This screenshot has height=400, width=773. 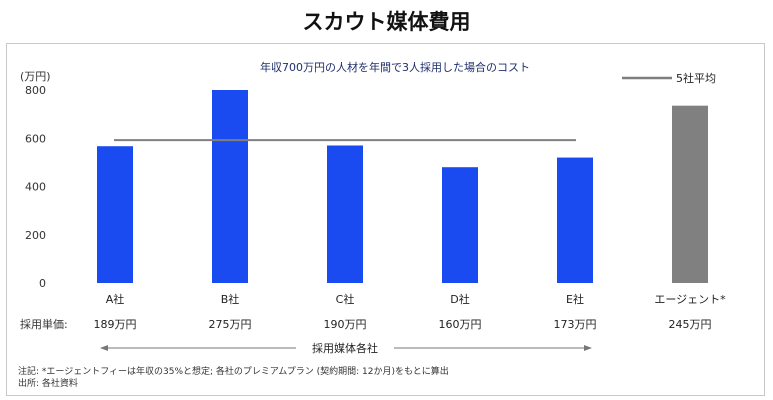 What do you see at coordinates (35, 90) in the screenshot?
I see `y-tick-label: 800` at bounding box center [35, 90].